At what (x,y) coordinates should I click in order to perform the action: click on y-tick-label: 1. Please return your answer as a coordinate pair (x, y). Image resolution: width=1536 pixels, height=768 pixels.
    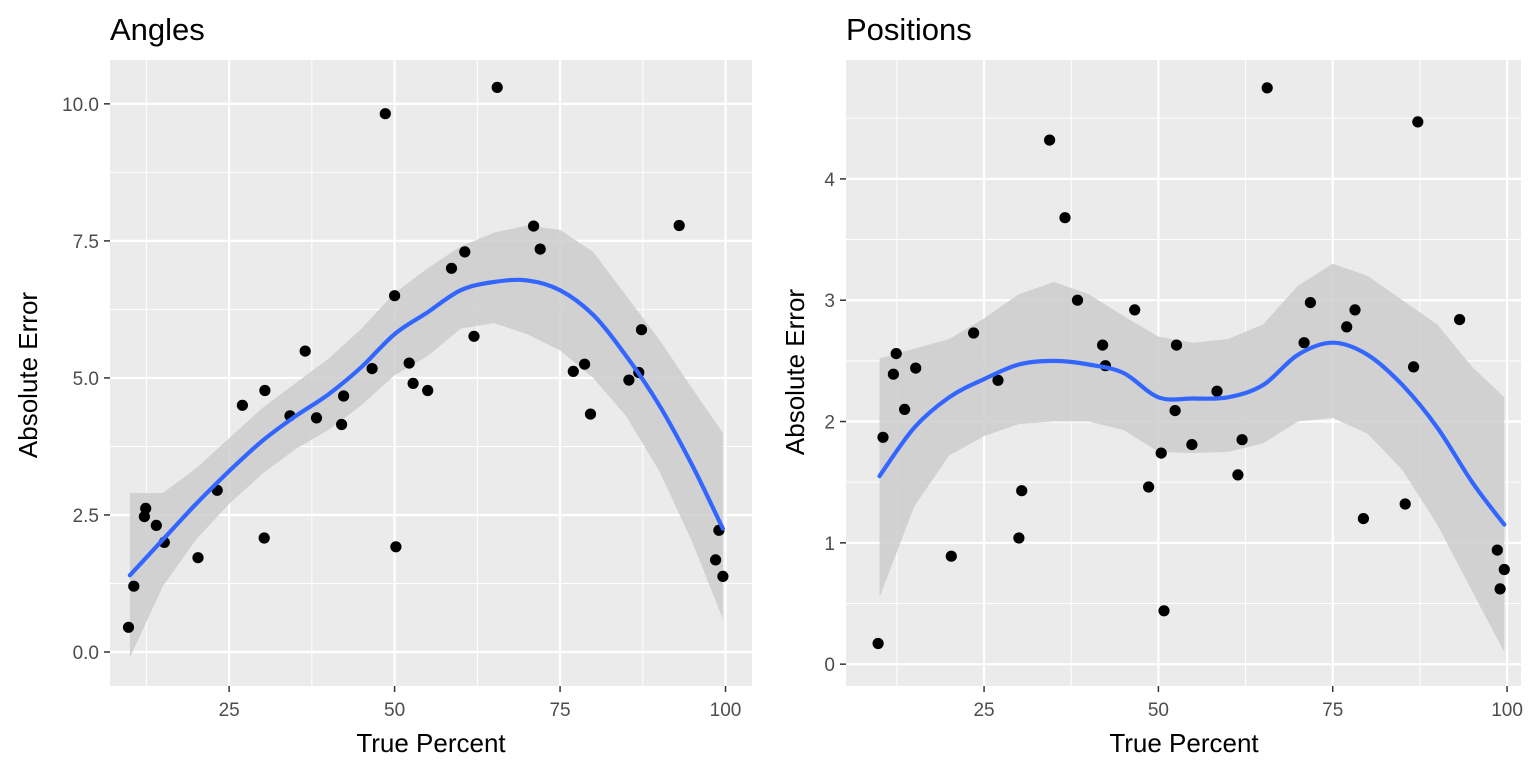
    Looking at the image, I should click on (829, 544).